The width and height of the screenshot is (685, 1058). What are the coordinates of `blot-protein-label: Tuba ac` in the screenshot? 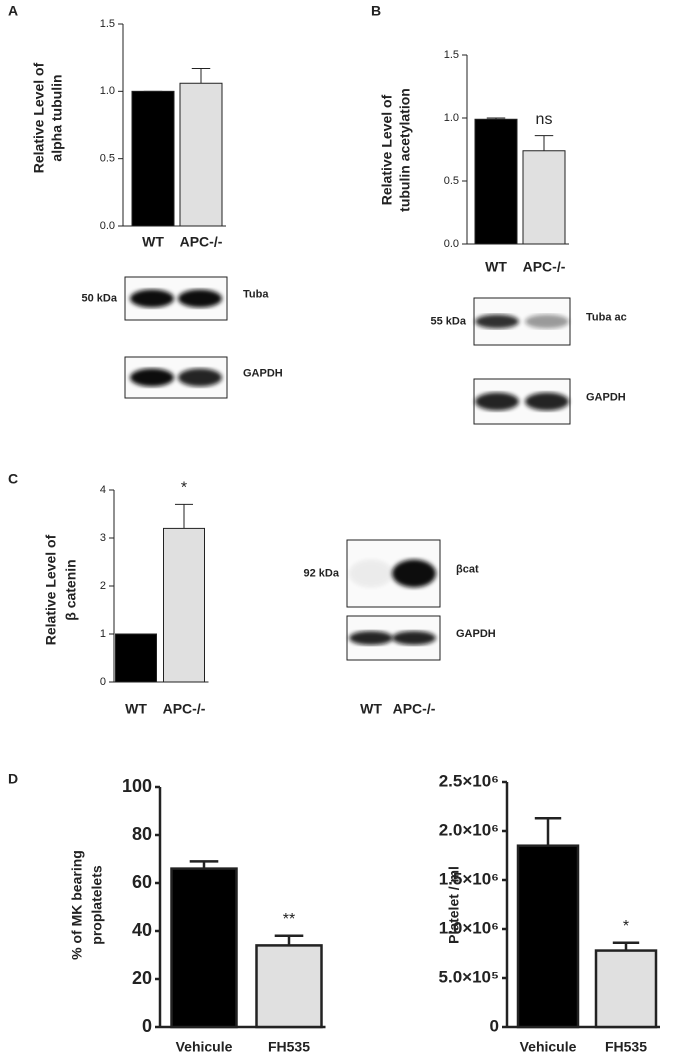 It's located at (606, 317).